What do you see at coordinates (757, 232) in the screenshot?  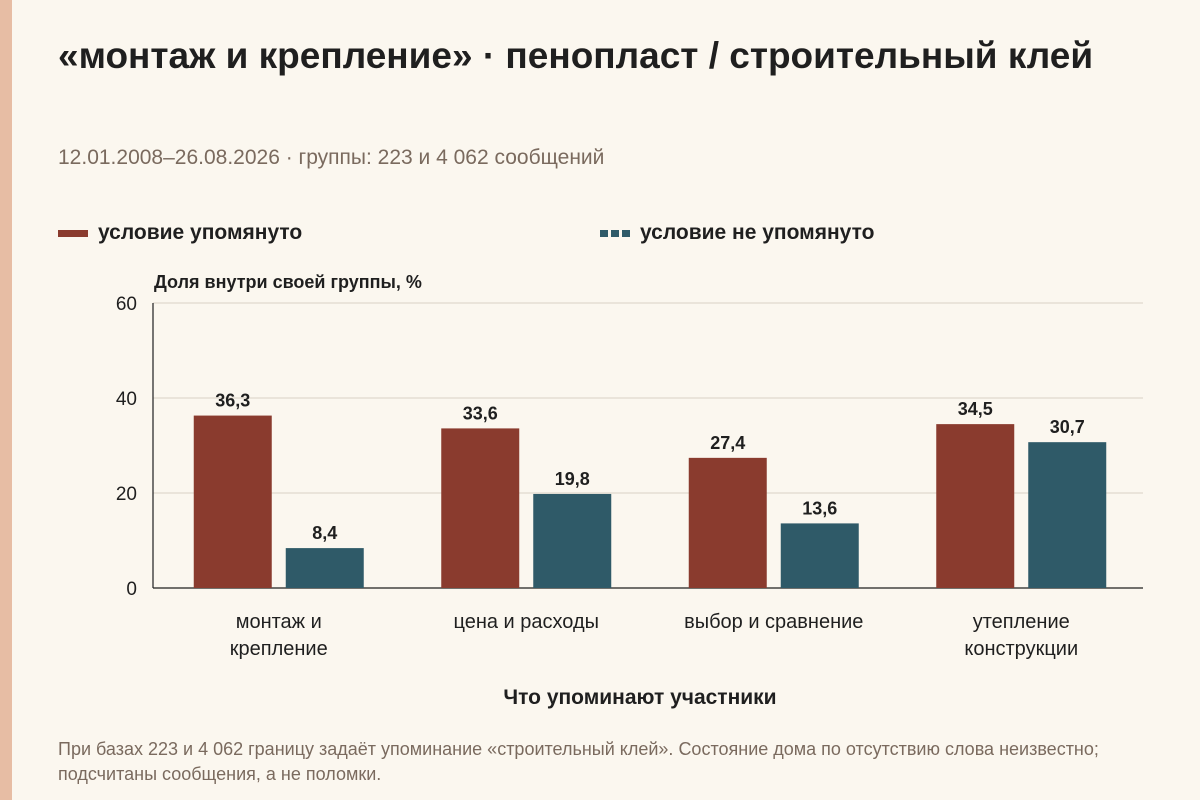 I see `legend-label-not-mentioned: условие не упомянуто` at bounding box center [757, 232].